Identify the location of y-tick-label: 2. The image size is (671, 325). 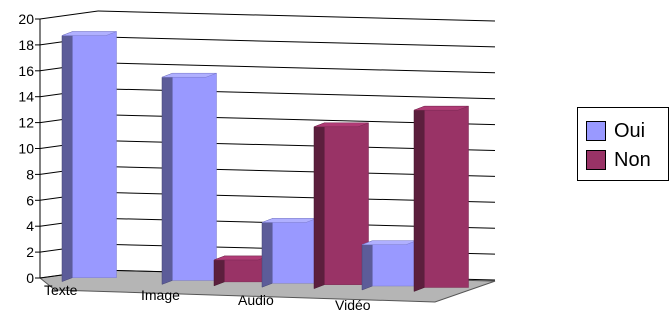
(30, 252).